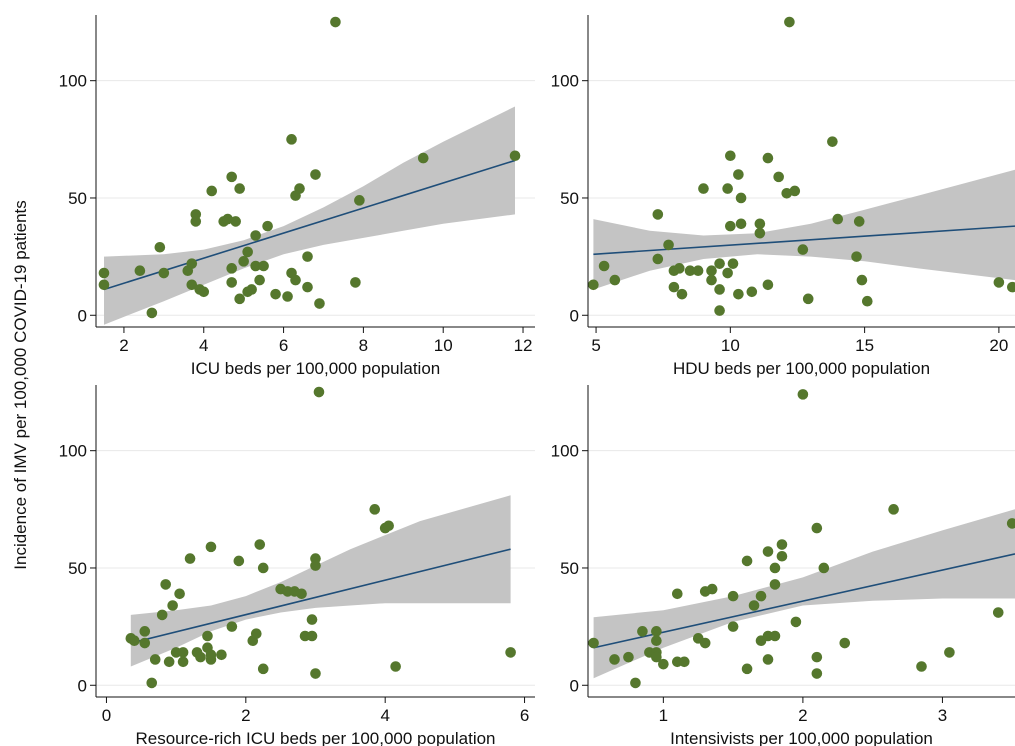 This screenshot has width=1015, height=746. I want to click on x-tick-label: 0, so click(106, 715).